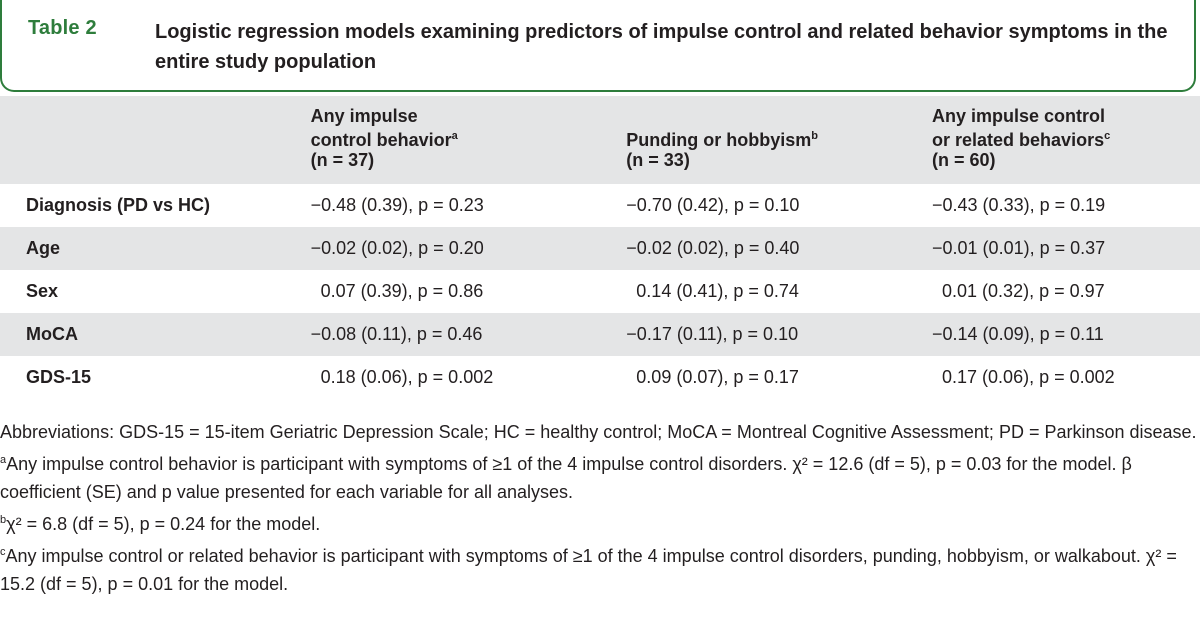 The width and height of the screenshot is (1200, 620). Describe the element at coordinates (712, 334) in the screenshot. I see `table-cell: −0.17 (0.11), p = 0.10` at that location.